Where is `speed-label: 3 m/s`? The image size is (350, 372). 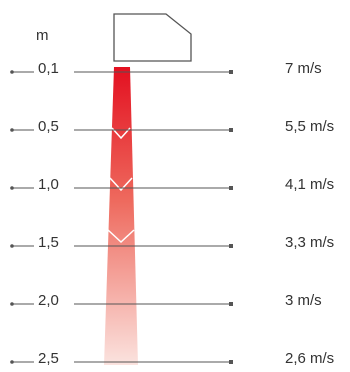
speed-label: 3 m/s is located at coordinates (303, 300).